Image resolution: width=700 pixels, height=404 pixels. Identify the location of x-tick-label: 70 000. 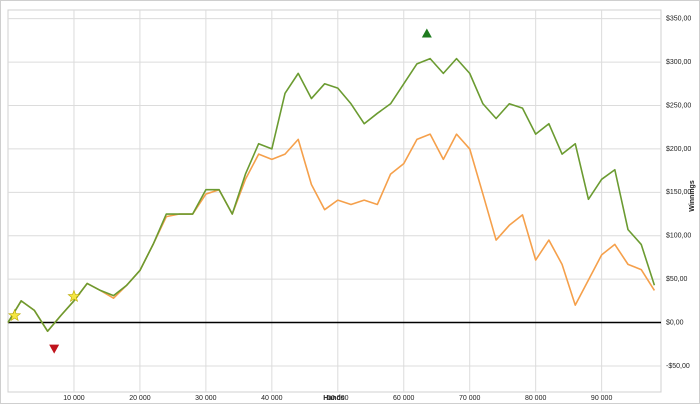
(470, 398).